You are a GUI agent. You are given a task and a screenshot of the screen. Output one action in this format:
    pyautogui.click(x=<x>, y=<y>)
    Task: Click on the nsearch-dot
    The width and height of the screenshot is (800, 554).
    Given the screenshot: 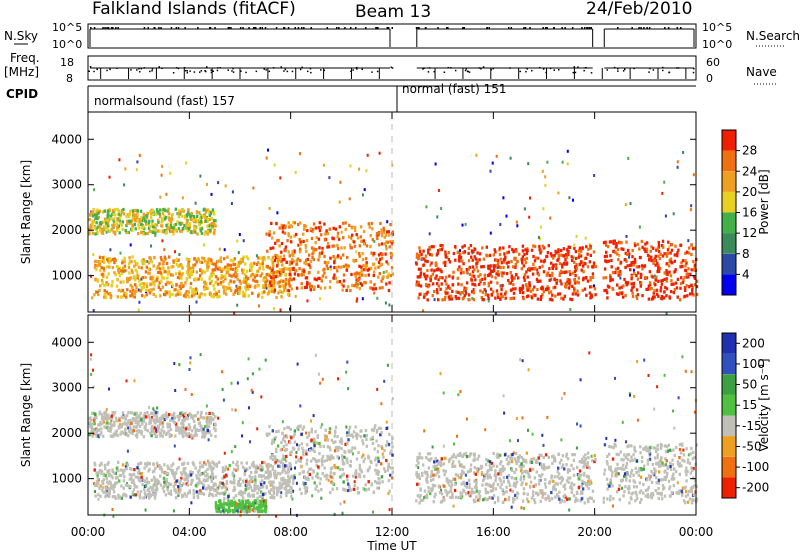 What is the action you would take?
    pyautogui.click(x=176, y=28)
    